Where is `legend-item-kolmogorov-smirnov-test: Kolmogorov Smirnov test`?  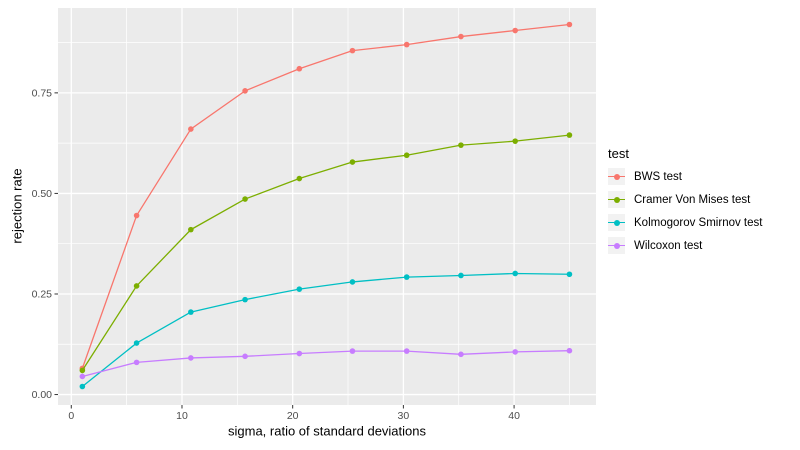
legend-item-kolmogorov-smirnov-test: Kolmogorov Smirnov test is located at coordinates (703, 222).